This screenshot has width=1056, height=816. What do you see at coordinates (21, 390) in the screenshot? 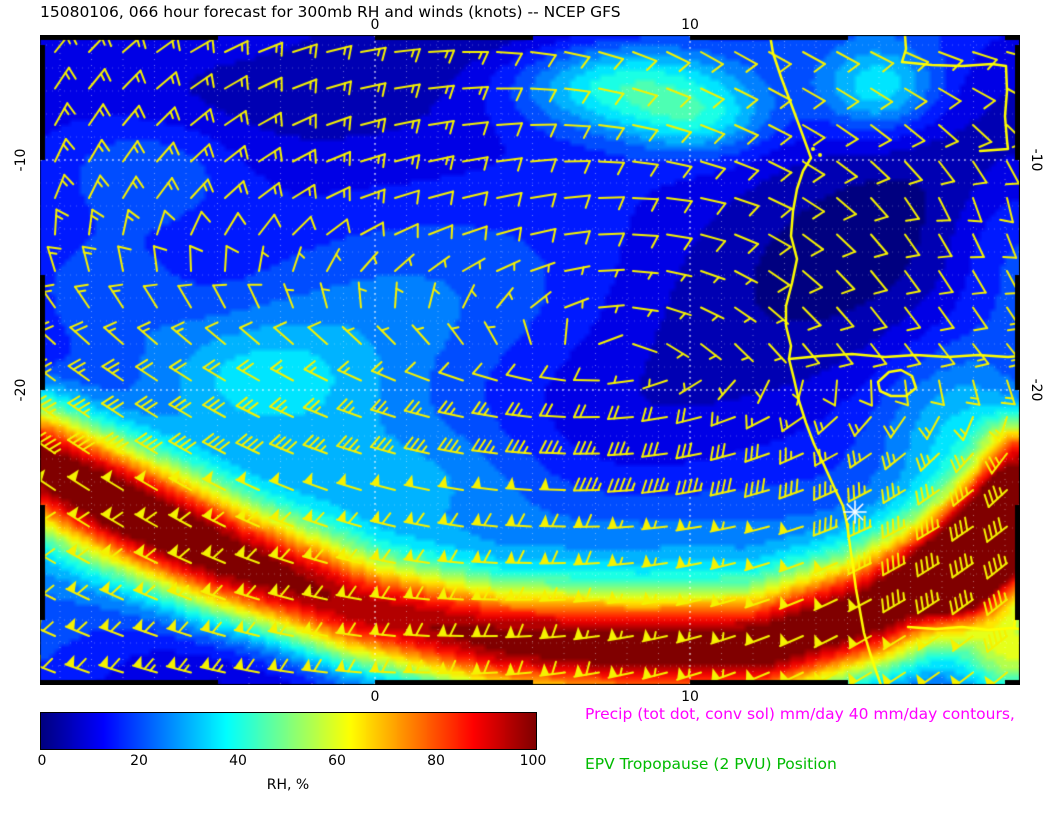
I see `axis-tick-left-n20: -20` at bounding box center [21, 390].